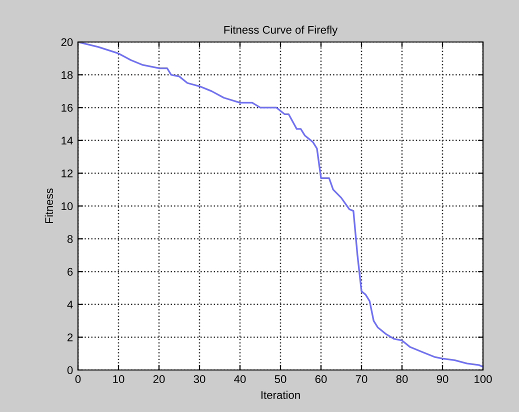 The image size is (519, 412). What do you see at coordinates (67, 173) in the screenshot?
I see `y-tick-label: 12` at bounding box center [67, 173].